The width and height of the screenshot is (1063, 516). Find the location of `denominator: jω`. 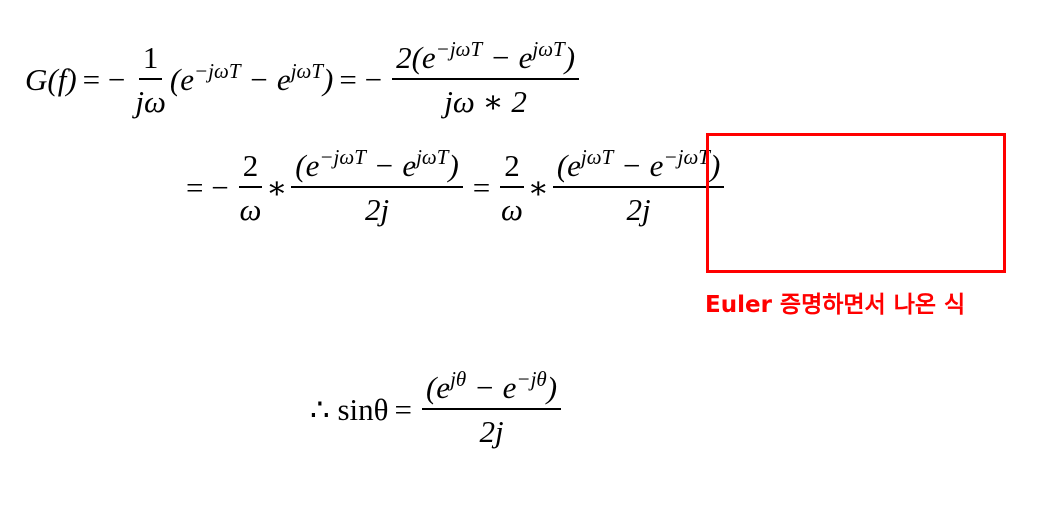

denominator: jω is located at coordinates (150, 101).